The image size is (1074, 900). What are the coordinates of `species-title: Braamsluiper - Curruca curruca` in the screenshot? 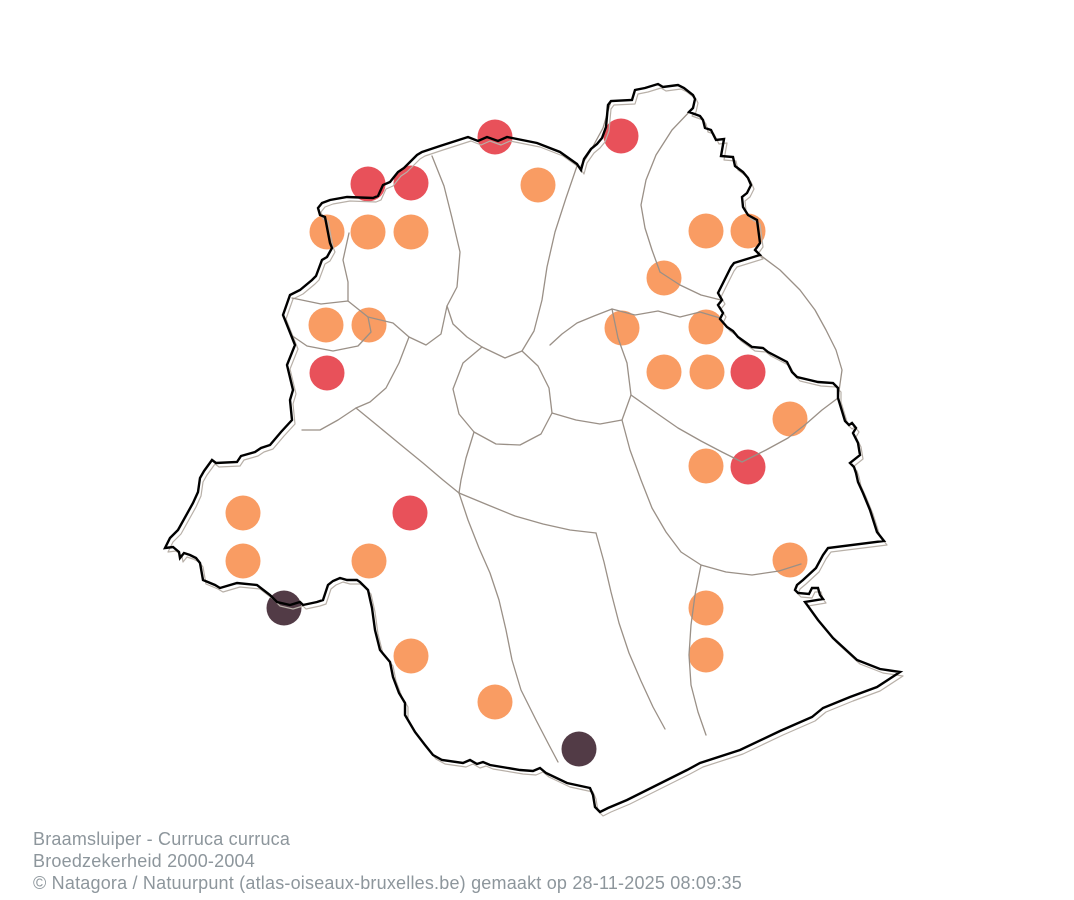 It's located at (162, 839).